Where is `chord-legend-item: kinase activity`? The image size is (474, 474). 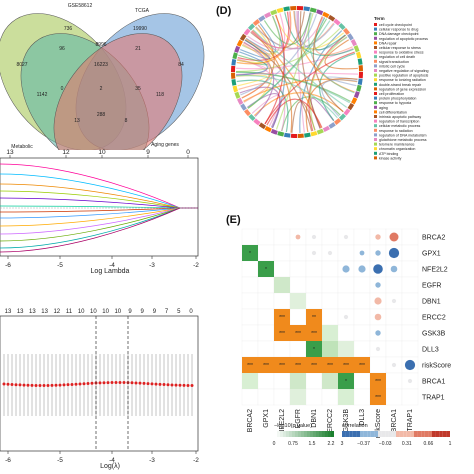 chord-legend-item: kinase activity is located at coordinates (390, 158).